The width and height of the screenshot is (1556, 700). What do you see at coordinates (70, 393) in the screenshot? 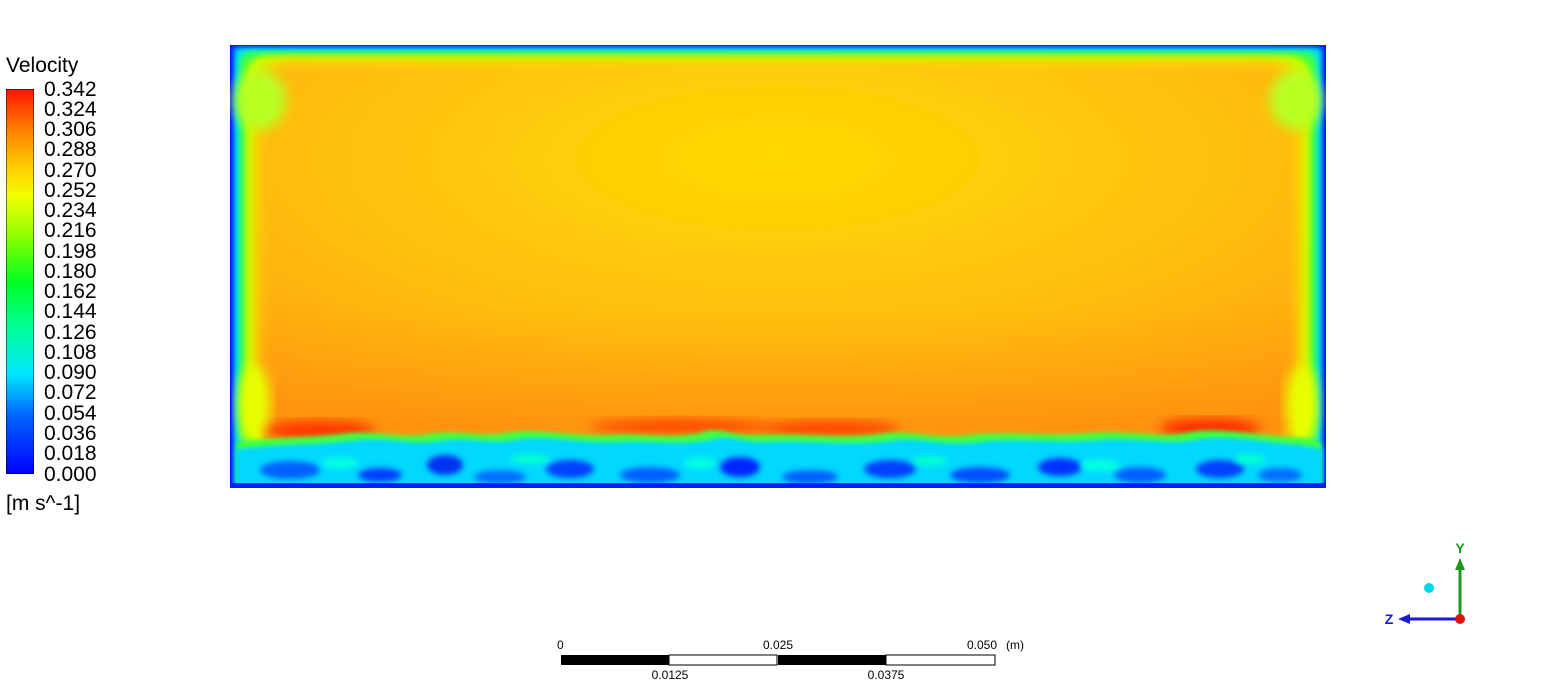
I see `legend-tick-label: 0.072` at bounding box center [70, 393].